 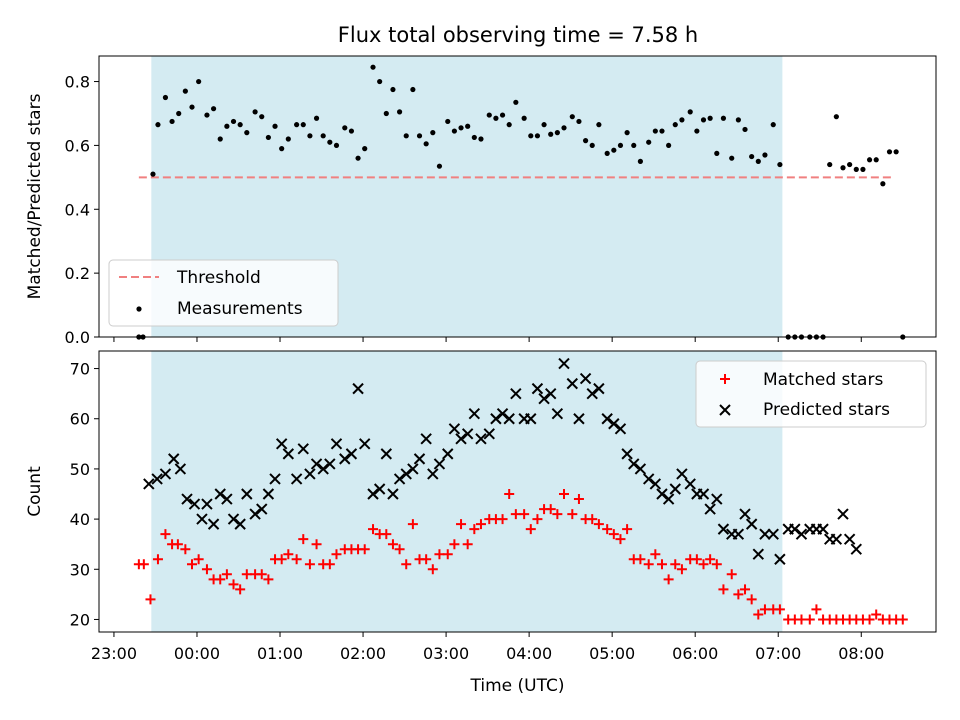 What do you see at coordinates (35, 196) in the screenshot?
I see `y-axis-label: Matched/Predicted stars` at bounding box center [35, 196].